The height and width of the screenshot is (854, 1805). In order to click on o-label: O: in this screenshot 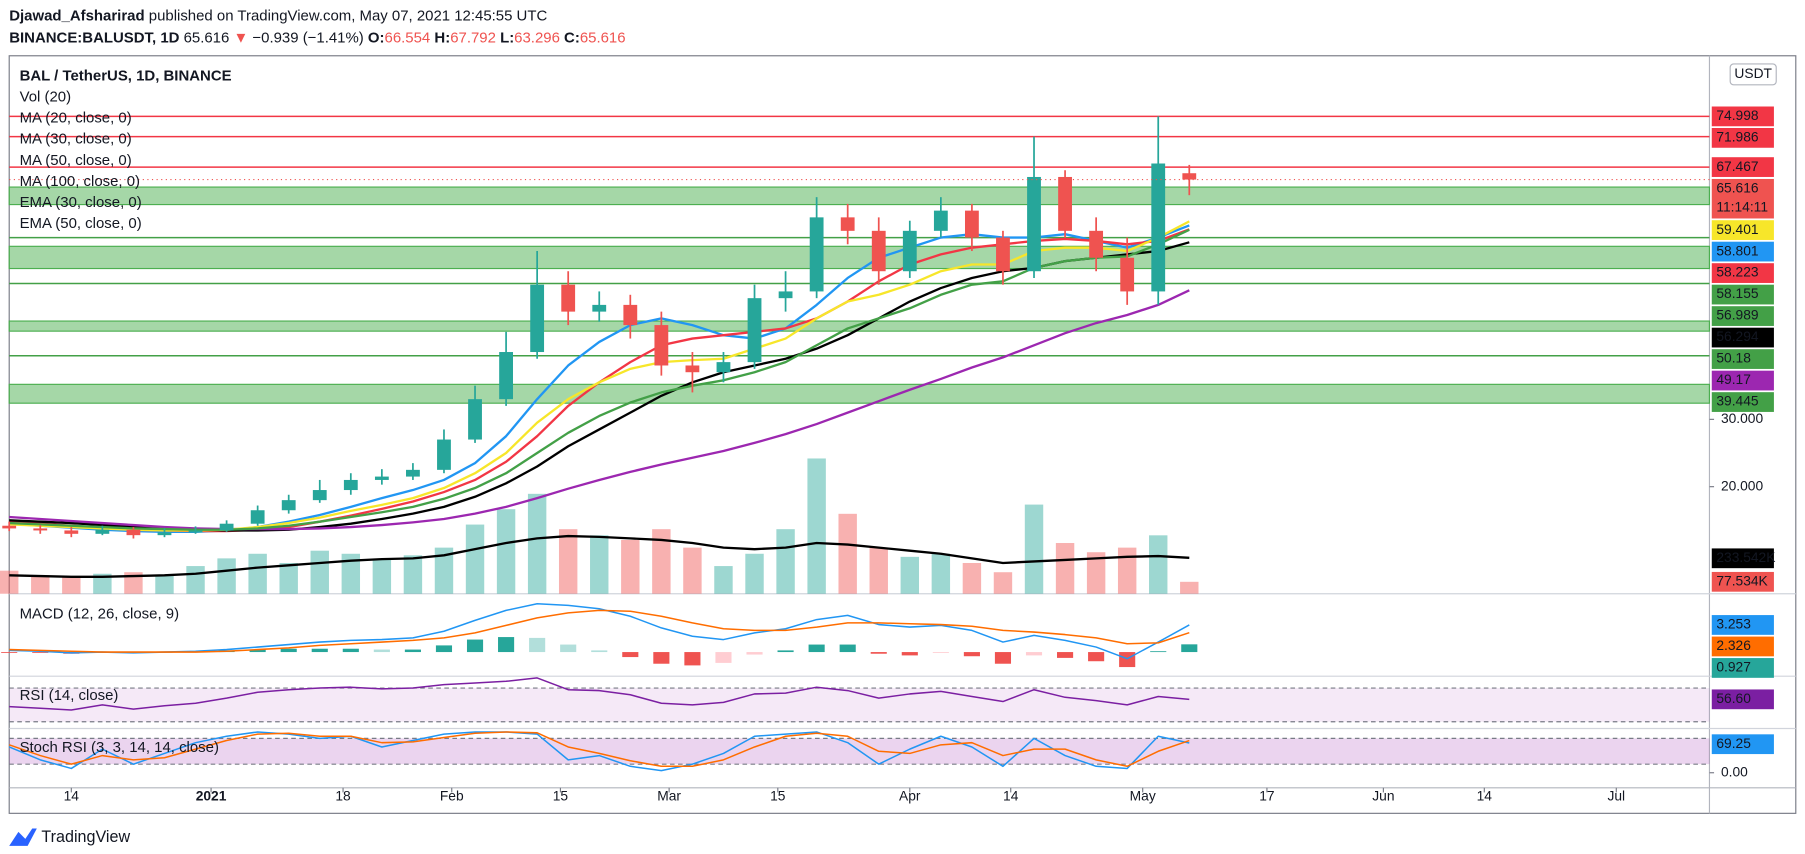, I will do `click(376, 37)`.